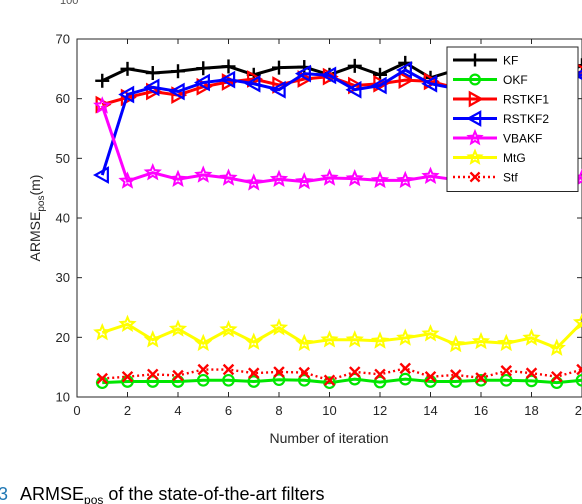 This screenshot has height=504, width=582. I want to click on series-mtg, so click(337, 334).